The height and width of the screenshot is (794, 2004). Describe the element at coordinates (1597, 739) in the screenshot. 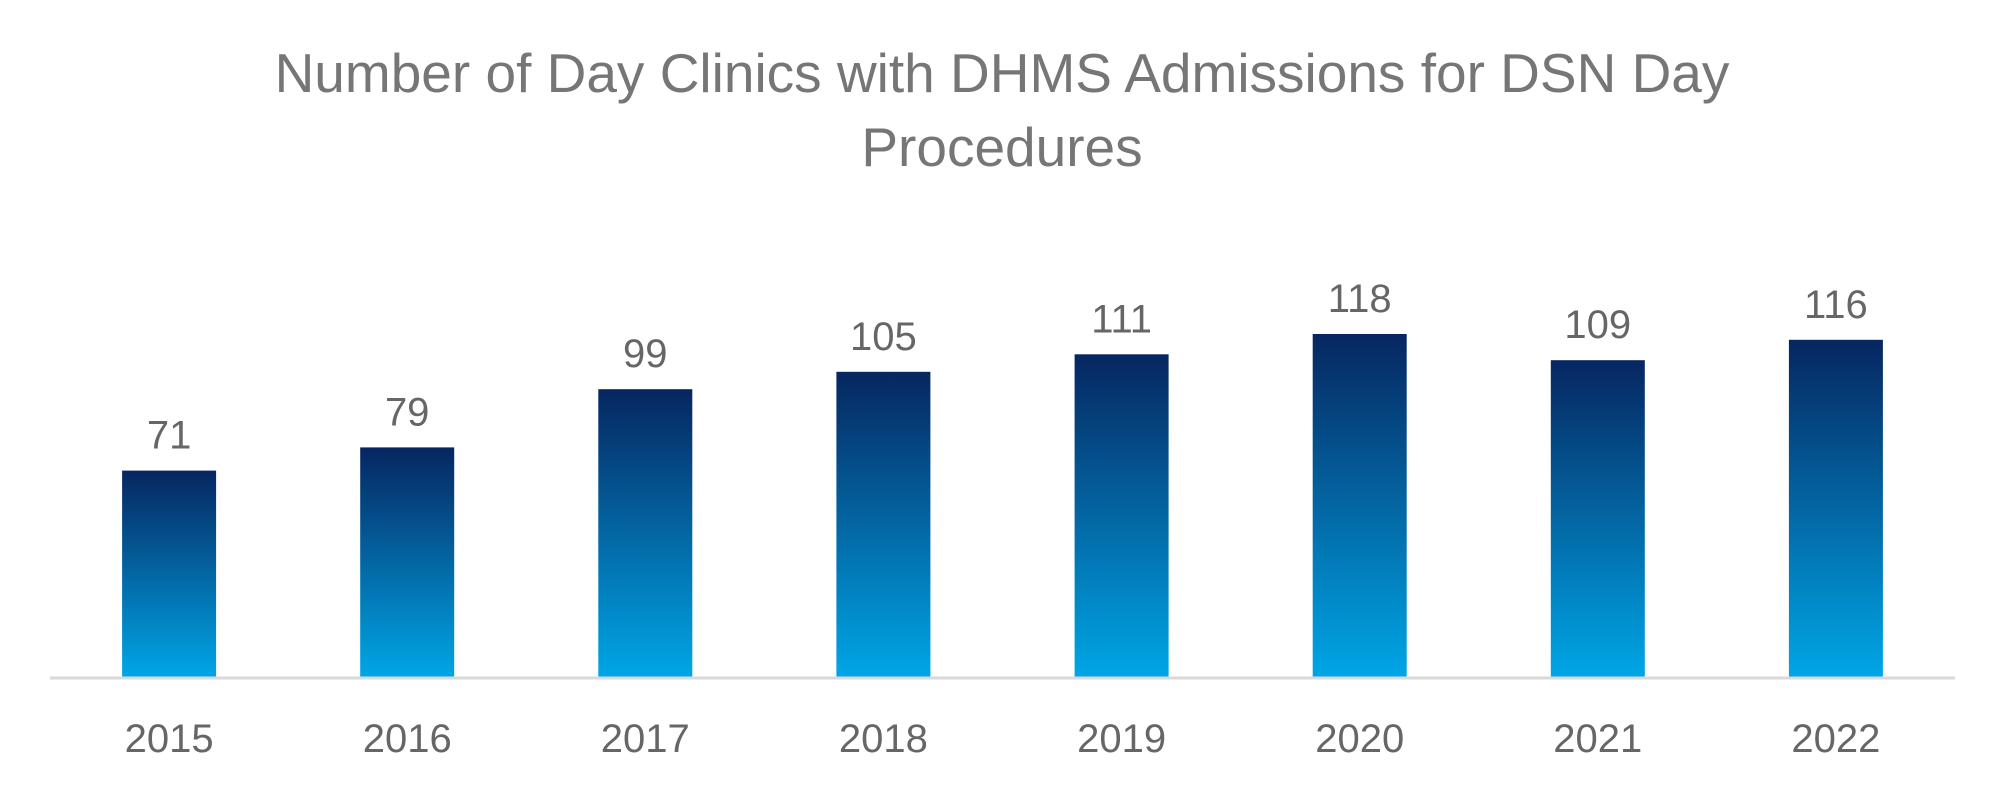

I see `x-tick-label-2021: 2021` at that location.